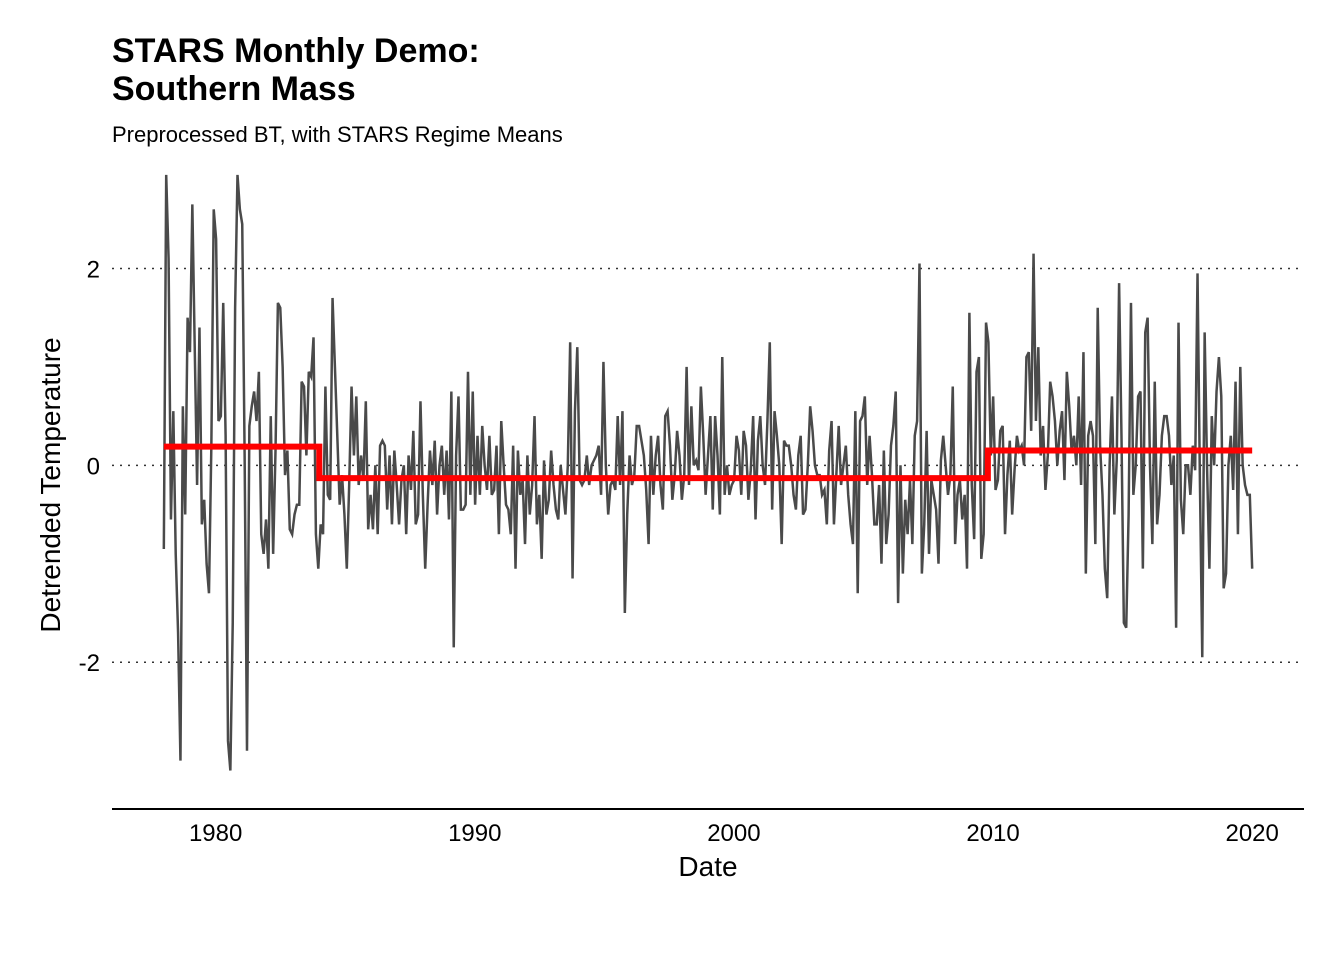 The image size is (1344, 960). Describe the element at coordinates (337, 134) in the screenshot. I see `chart-subtitle: Preprocessed BT, with STARS Regime Means` at that location.